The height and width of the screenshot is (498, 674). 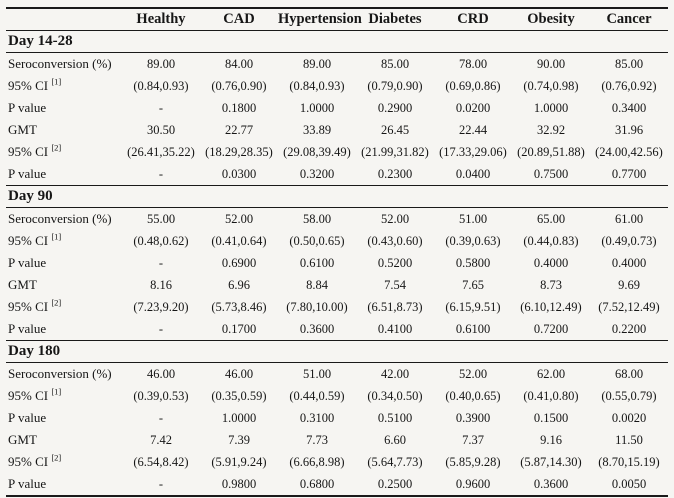 I want to click on value-cell: 55.00, so click(x=161, y=218).